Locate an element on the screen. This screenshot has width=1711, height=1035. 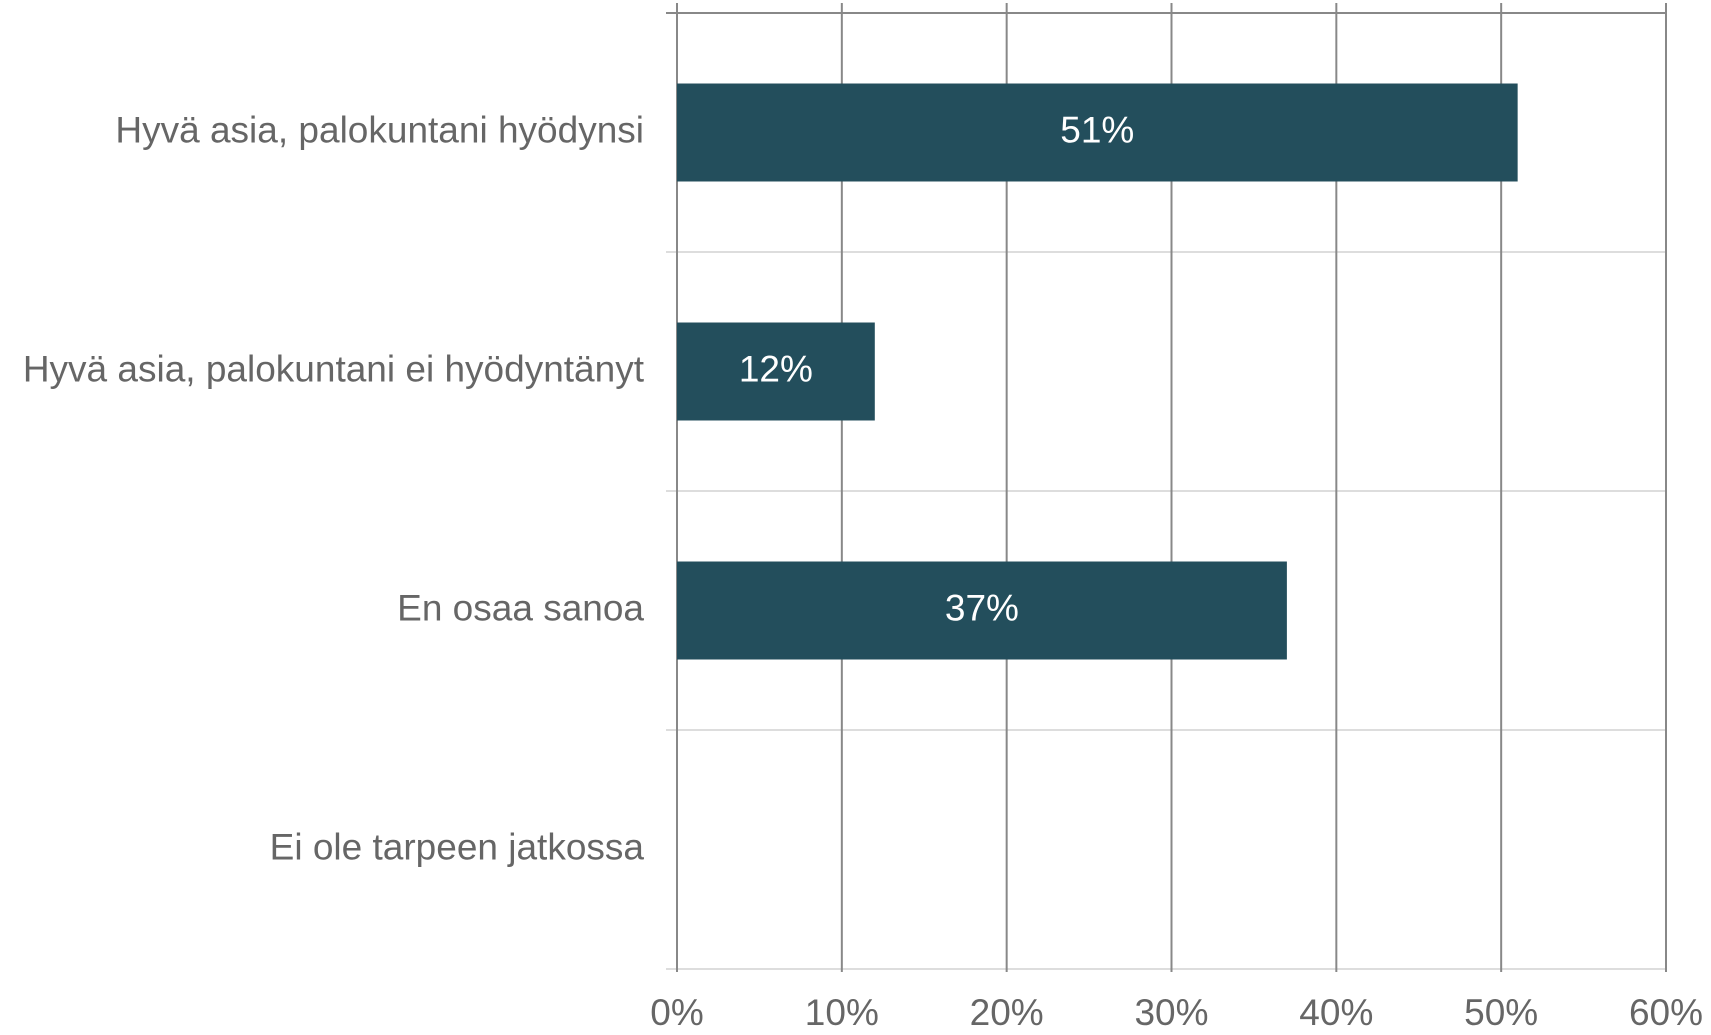
x-tick-label: 0% is located at coordinates (676, 1012).